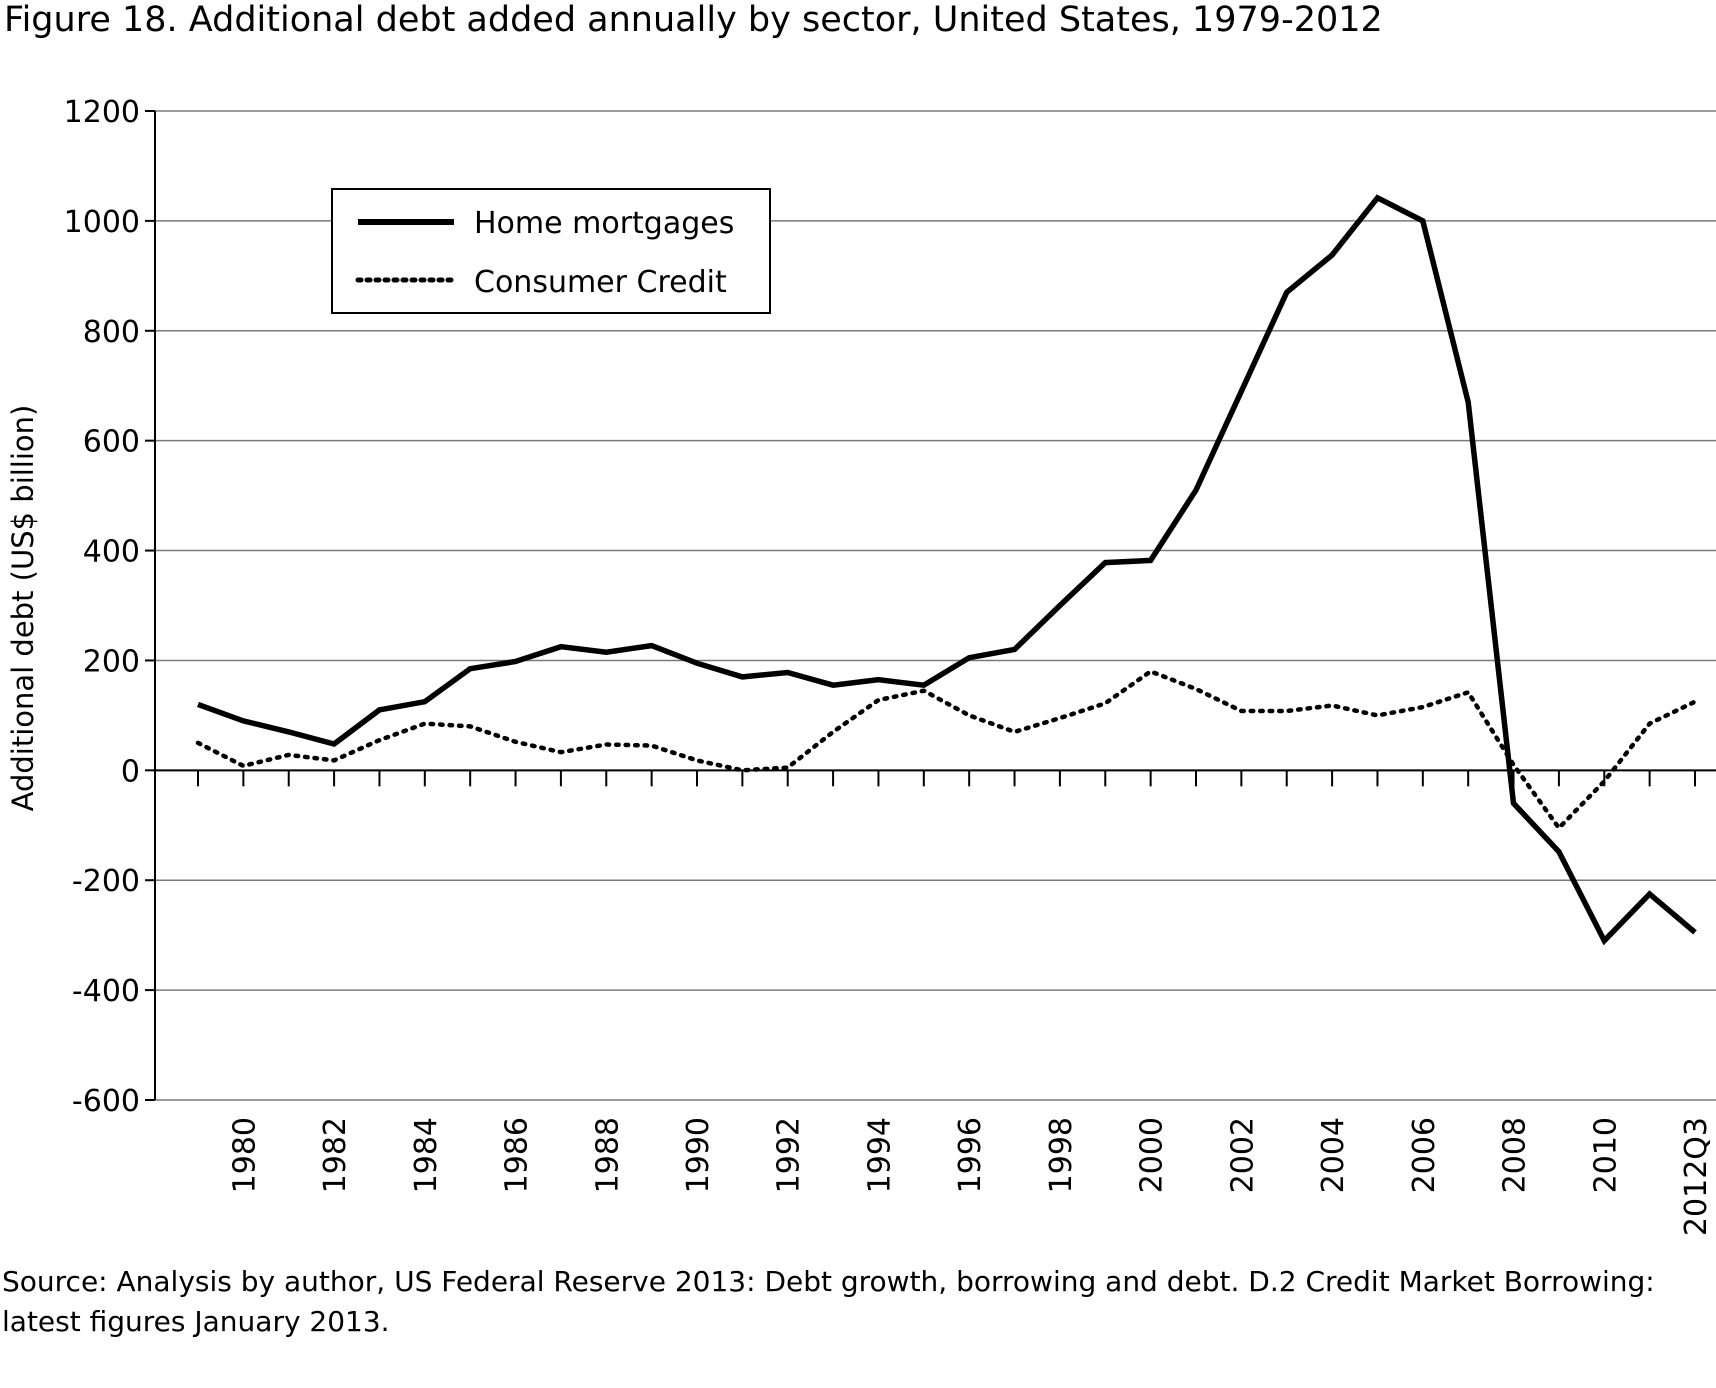 This screenshot has height=1388, width=1716. What do you see at coordinates (1515, 1155) in the screenshot?
I see `x-tick-label: 2008` at bounding box center [1515, 1155].